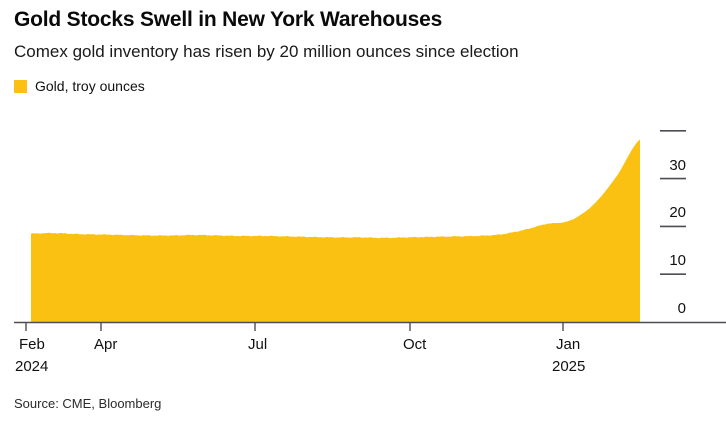 Image resolution: width=726 pixels, height=425 pixels. Describe the element at coordinates (568, 344) in the screenshot. I see `x-tick-label-jan: Jan` at that location.